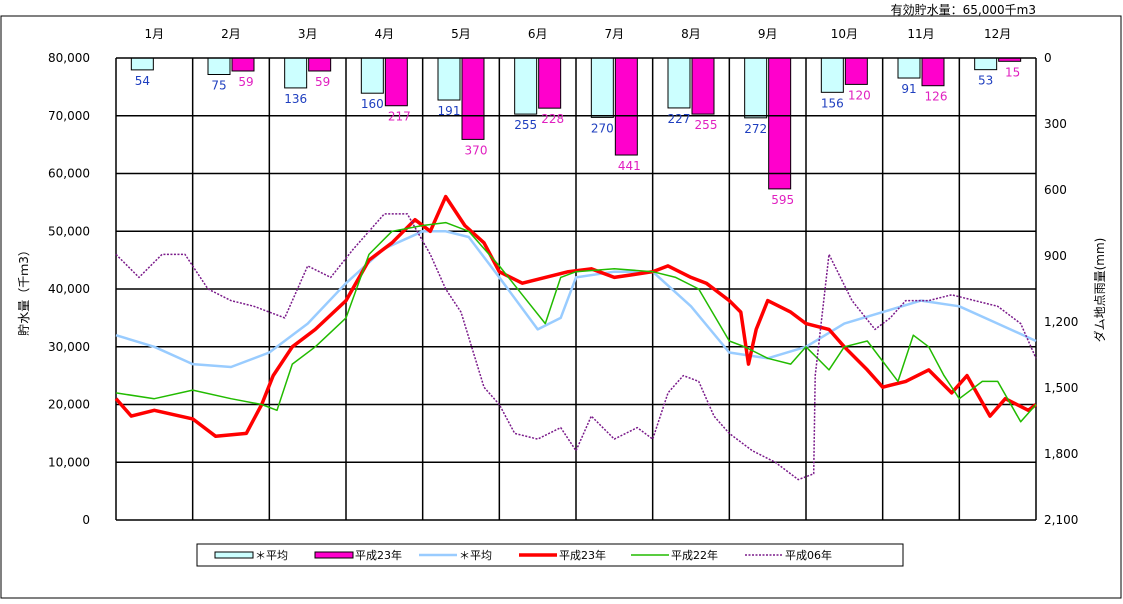 The height and width of the screenshot is (604, 1123). I want to click on data-label: 15, so click(1012, 72).